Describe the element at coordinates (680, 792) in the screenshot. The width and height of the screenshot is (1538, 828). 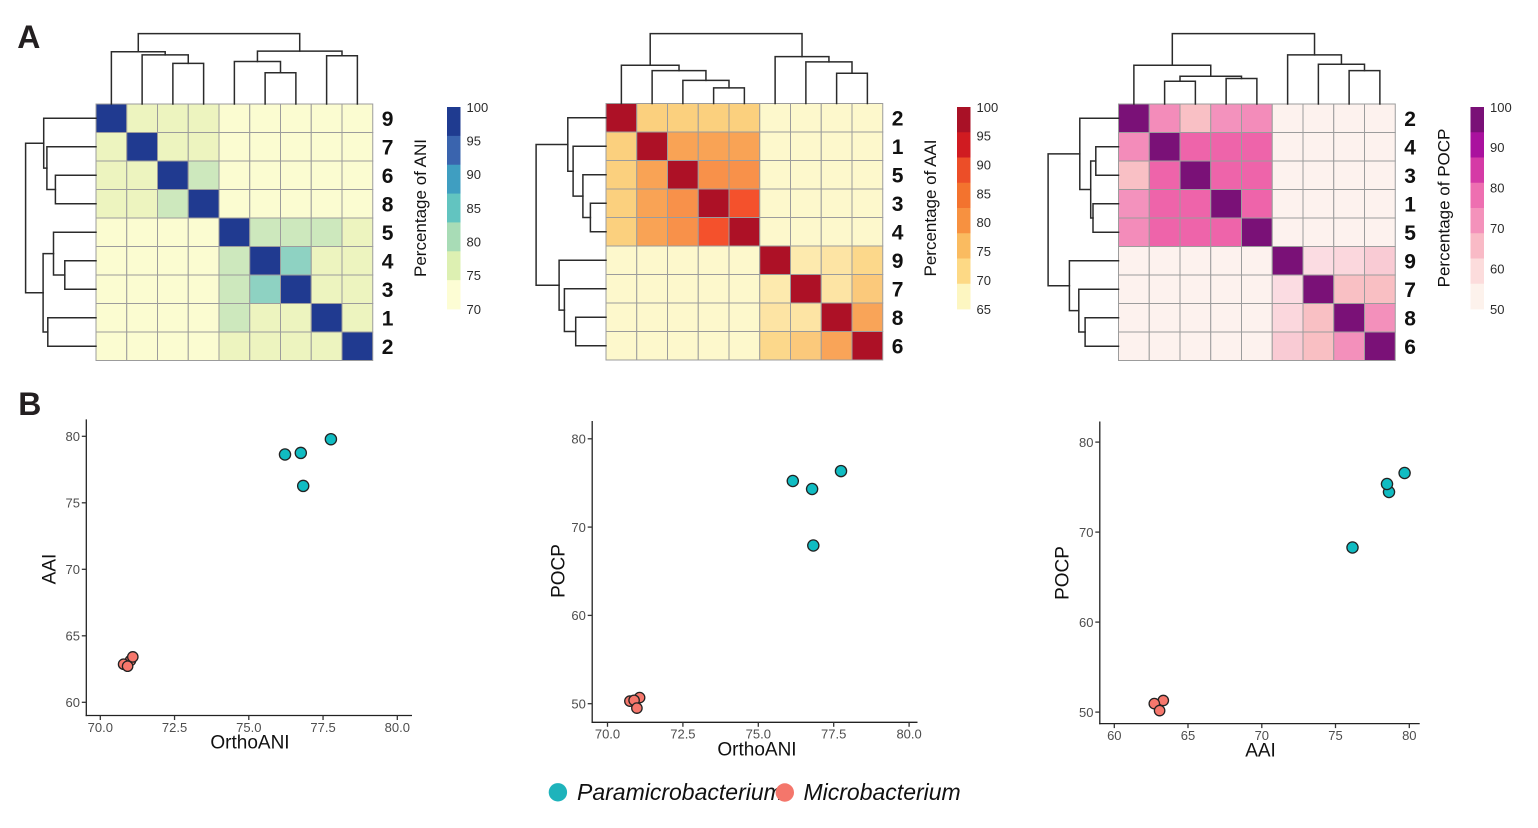
I see `svg-text: Paramicrobacterium` at that location.